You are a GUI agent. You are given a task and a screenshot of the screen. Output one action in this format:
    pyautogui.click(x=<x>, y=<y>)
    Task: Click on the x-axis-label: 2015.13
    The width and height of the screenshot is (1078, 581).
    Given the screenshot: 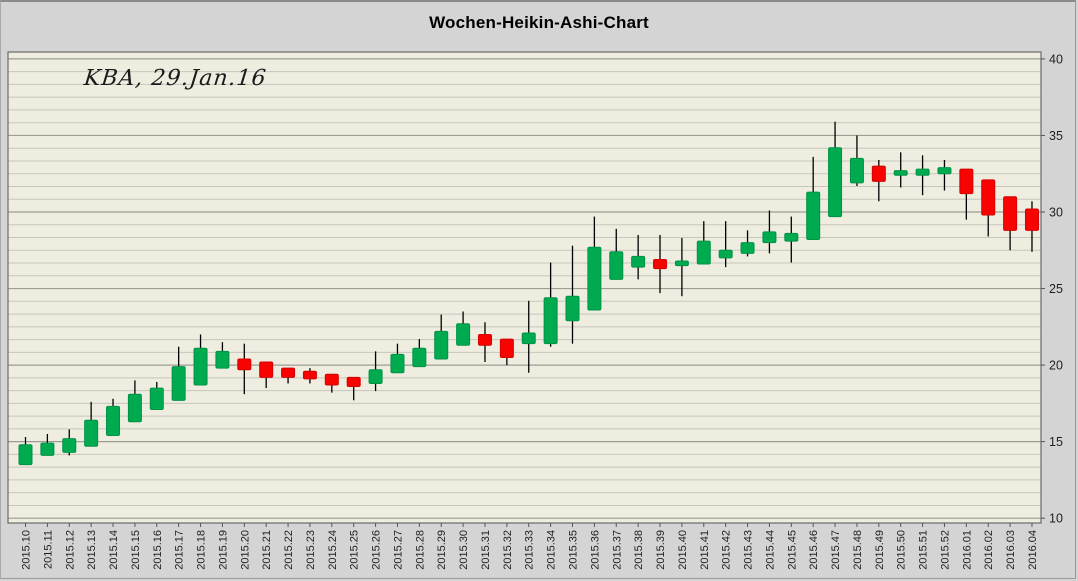 What is the action you would take?
    pyautogui.click(x=92, y=550)
    